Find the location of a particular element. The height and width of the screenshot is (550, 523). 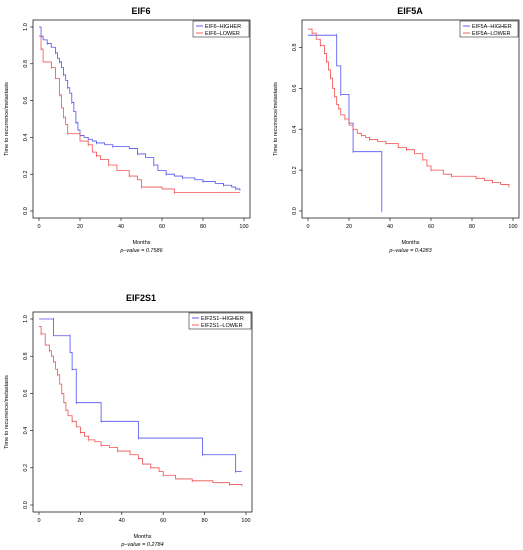

legend-entry: EIF5A–LOWER is located at coordinates (491, 34).